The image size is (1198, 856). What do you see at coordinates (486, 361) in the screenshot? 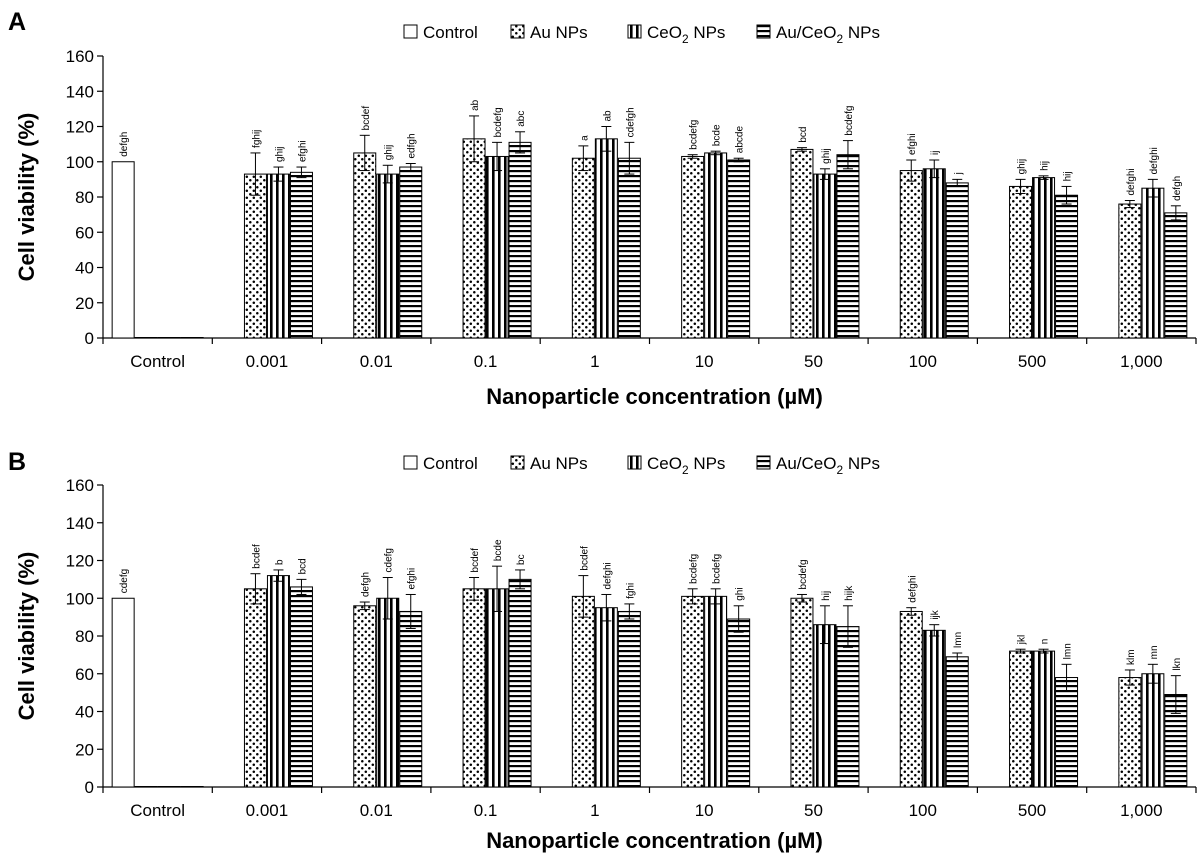
I see `x-tick-label: 0.1` at bounding box center [486, 361].